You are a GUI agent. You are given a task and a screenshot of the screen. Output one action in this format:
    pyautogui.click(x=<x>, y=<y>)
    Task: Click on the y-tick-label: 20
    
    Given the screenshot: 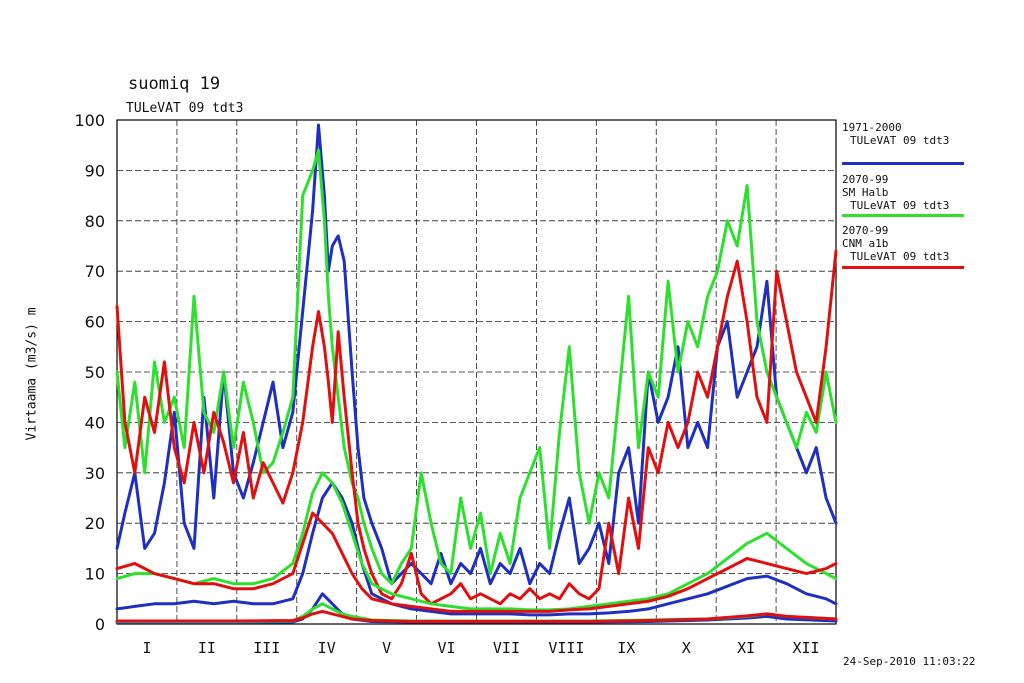 What is the action you would take?
    pyautogui.click(x=95, y=523)
    